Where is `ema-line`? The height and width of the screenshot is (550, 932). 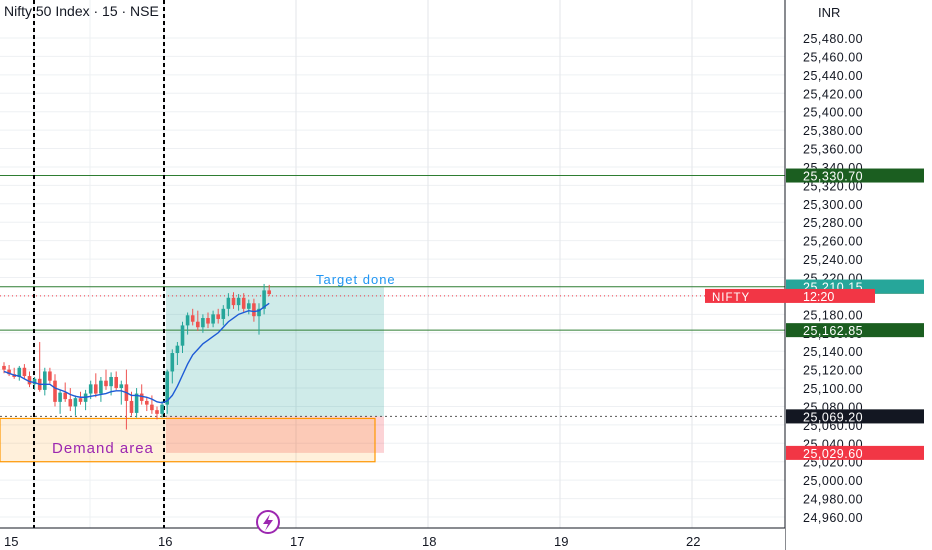 ema-line is located at coordinates (136, 353).